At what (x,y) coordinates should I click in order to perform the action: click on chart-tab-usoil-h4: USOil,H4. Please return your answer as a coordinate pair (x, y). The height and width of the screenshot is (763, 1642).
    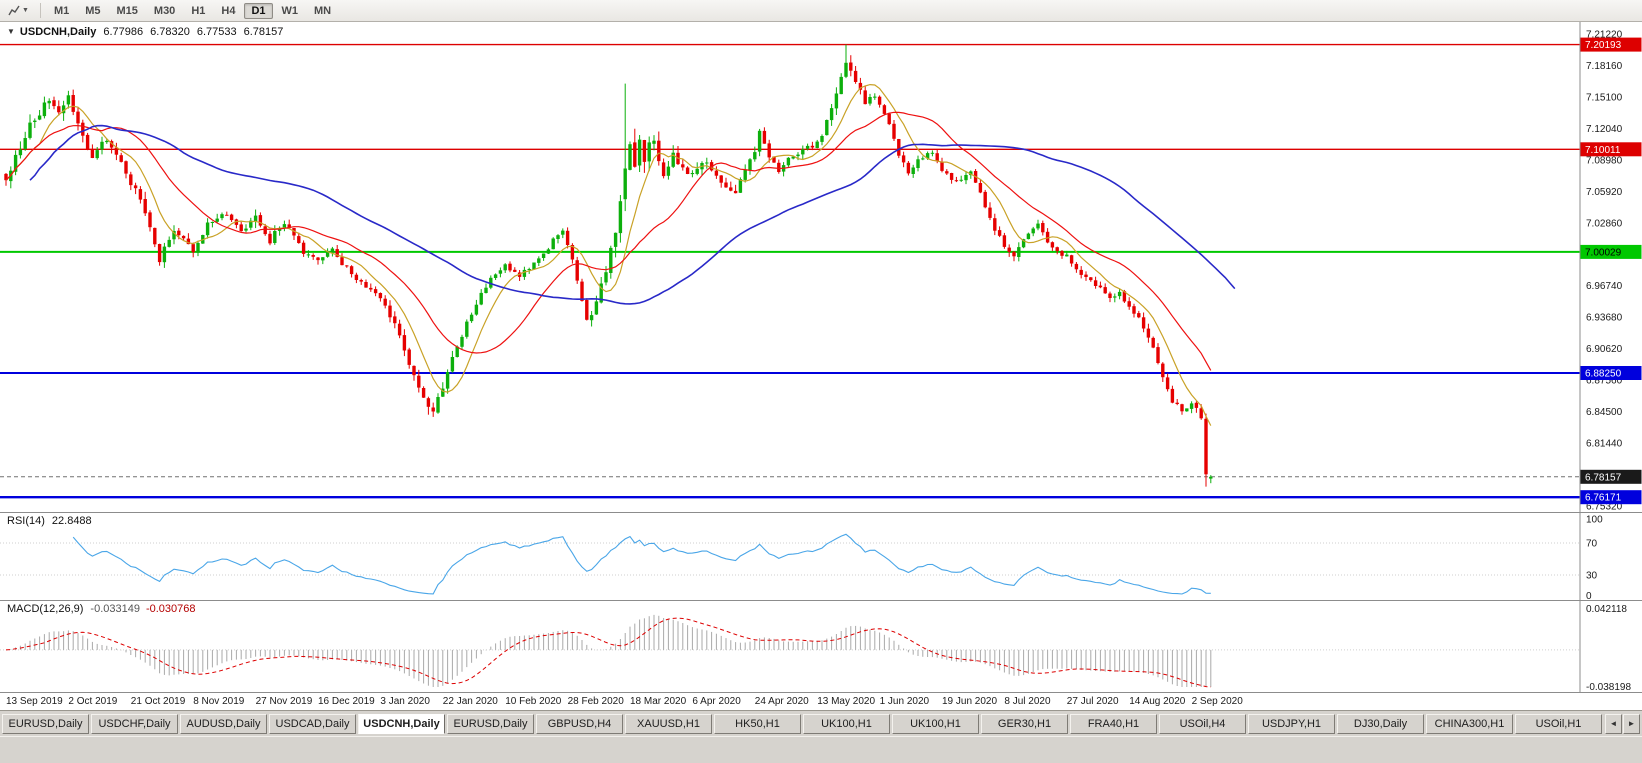
    Looking at the image, I should click on (1202, 724).